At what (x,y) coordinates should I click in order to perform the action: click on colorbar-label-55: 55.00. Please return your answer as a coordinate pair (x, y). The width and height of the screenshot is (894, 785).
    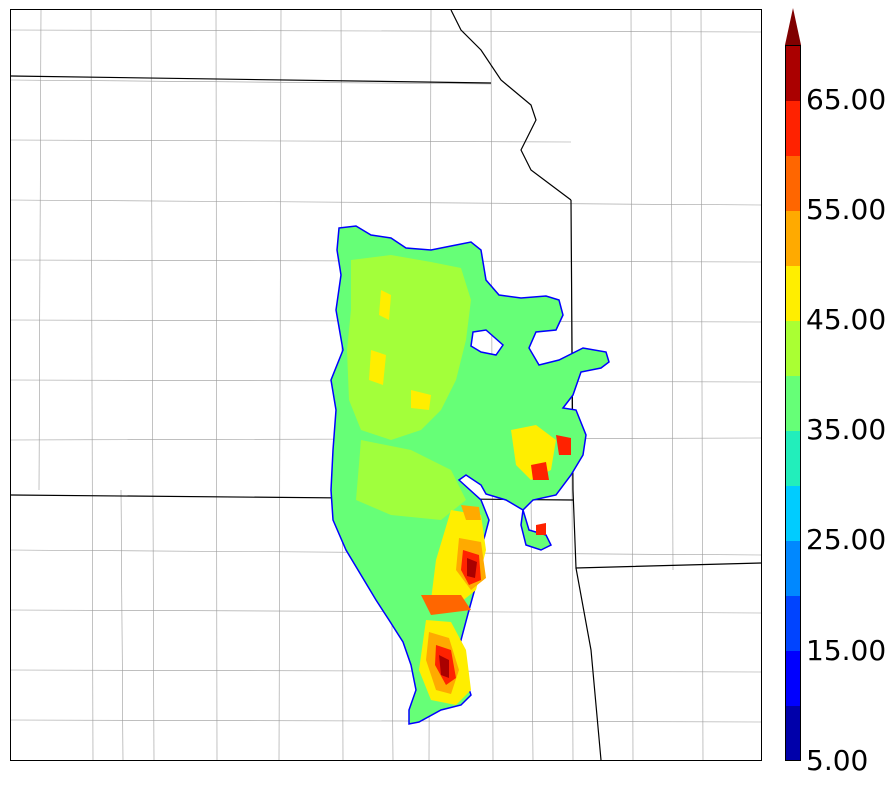
    Looking at the image, I should click on (846, 209).